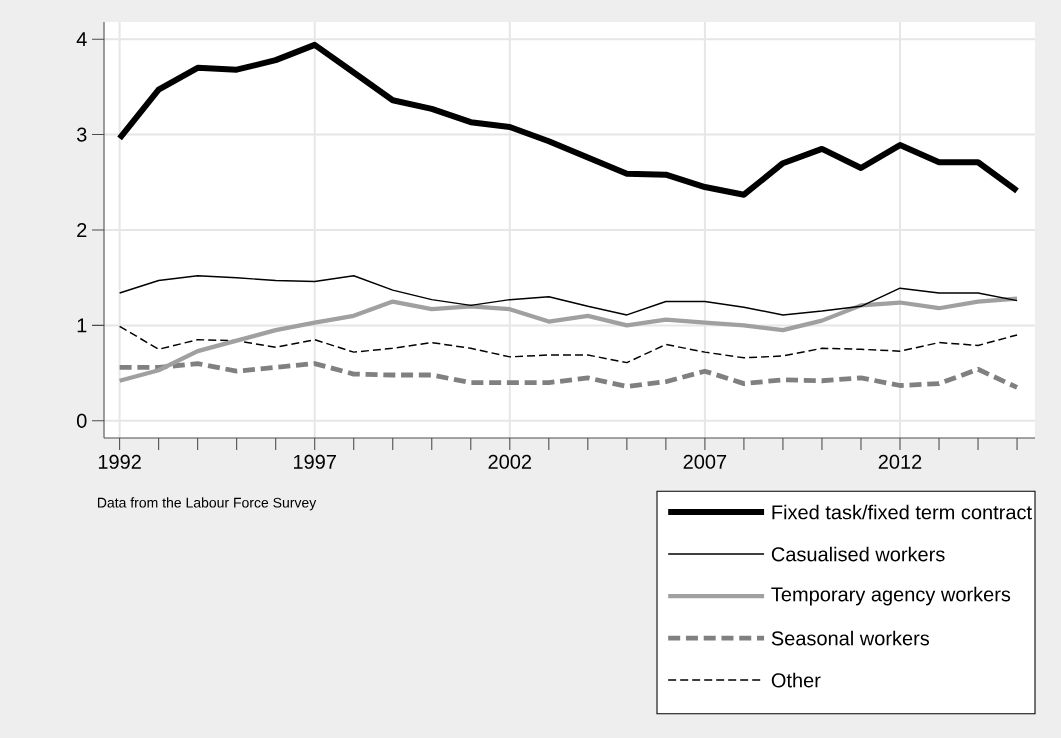 This screenshot has height=738, width=1061. What do you see at coordinates (510, 461) in the screenshot?
I see `x-tick-label: 2002` at bounding box center [510, 461].